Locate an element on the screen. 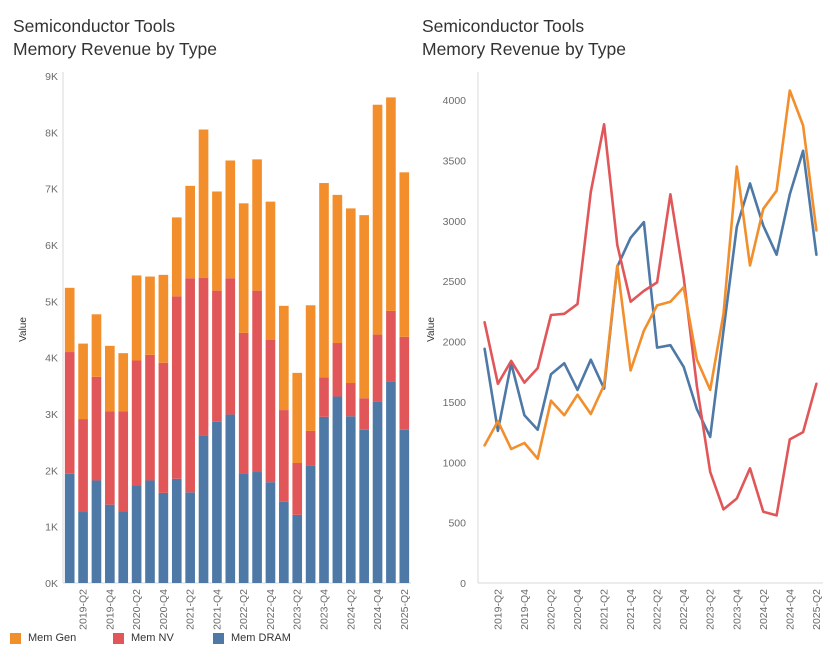 The image size is (830, 664). bar-mem-dram-2023-q3 is located at coordinates (310, 524).